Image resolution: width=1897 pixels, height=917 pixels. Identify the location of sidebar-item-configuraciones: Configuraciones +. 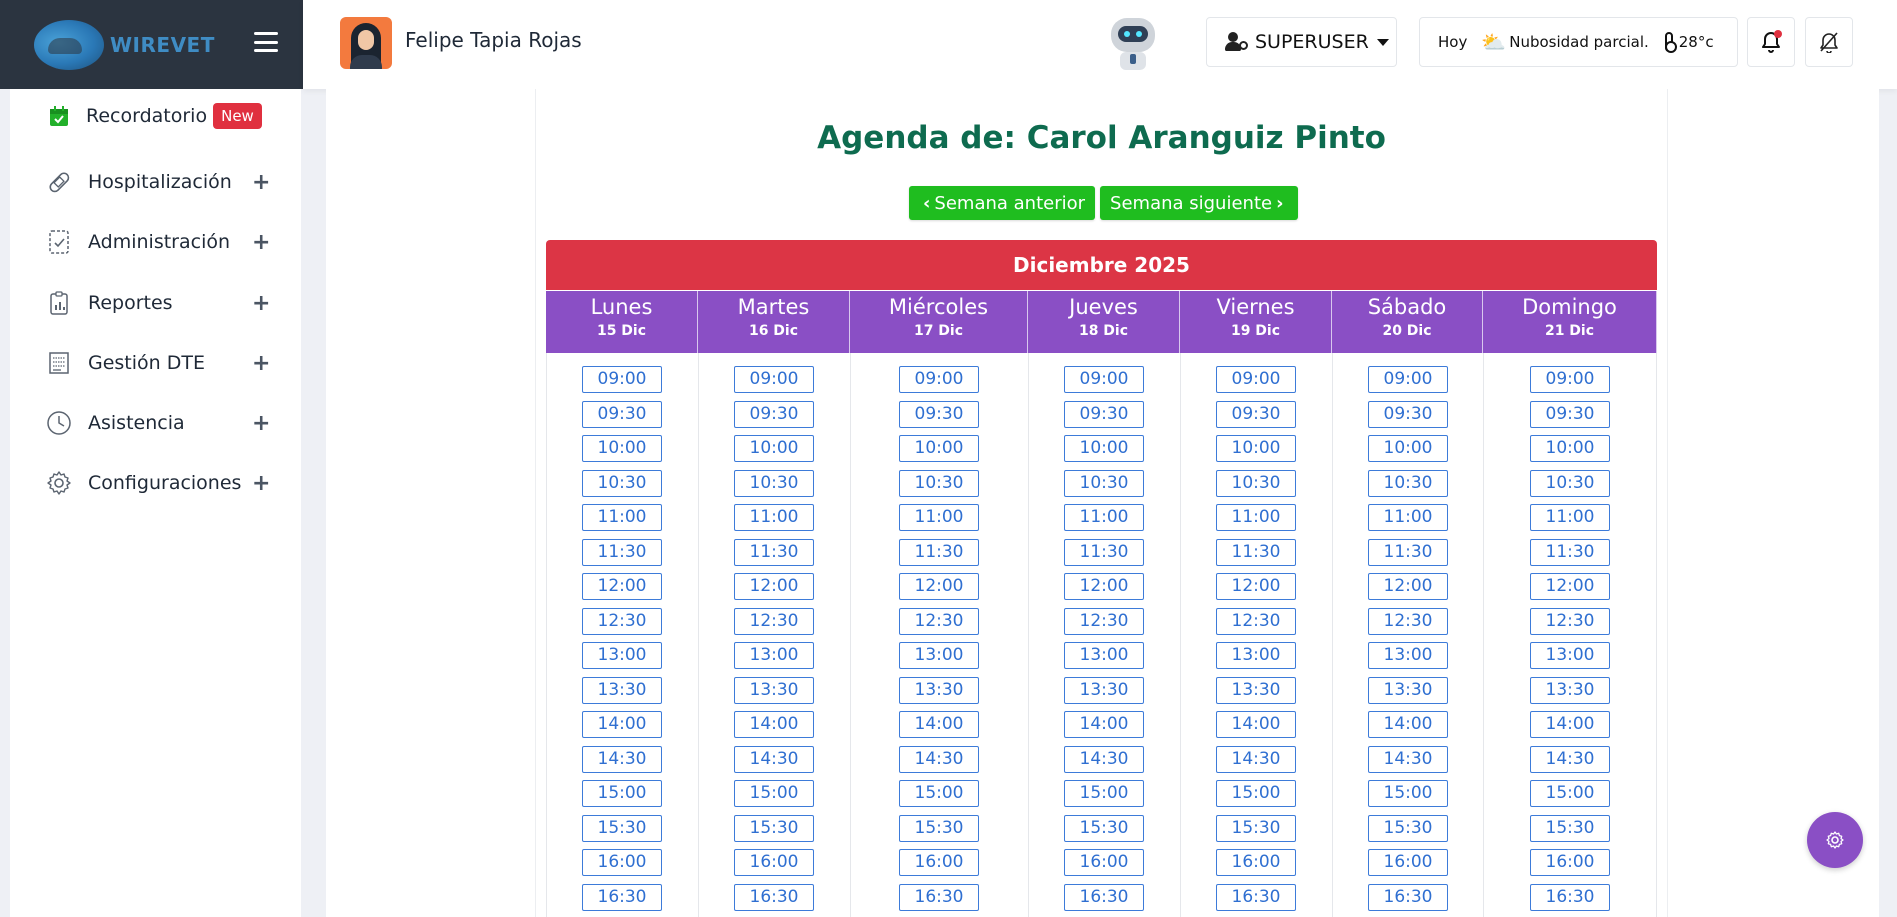
(158, 483).